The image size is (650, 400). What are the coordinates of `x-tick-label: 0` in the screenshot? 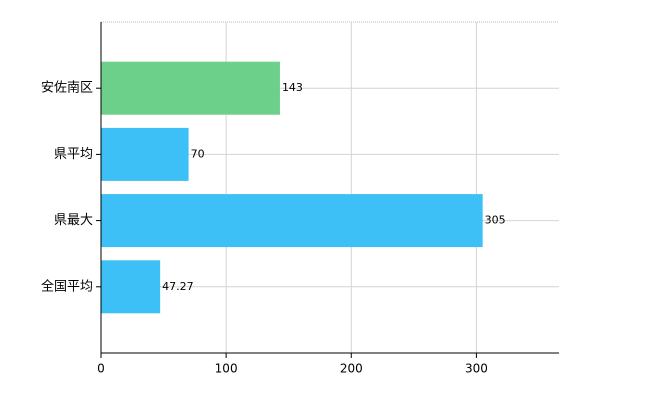 It's located at (101, 369).